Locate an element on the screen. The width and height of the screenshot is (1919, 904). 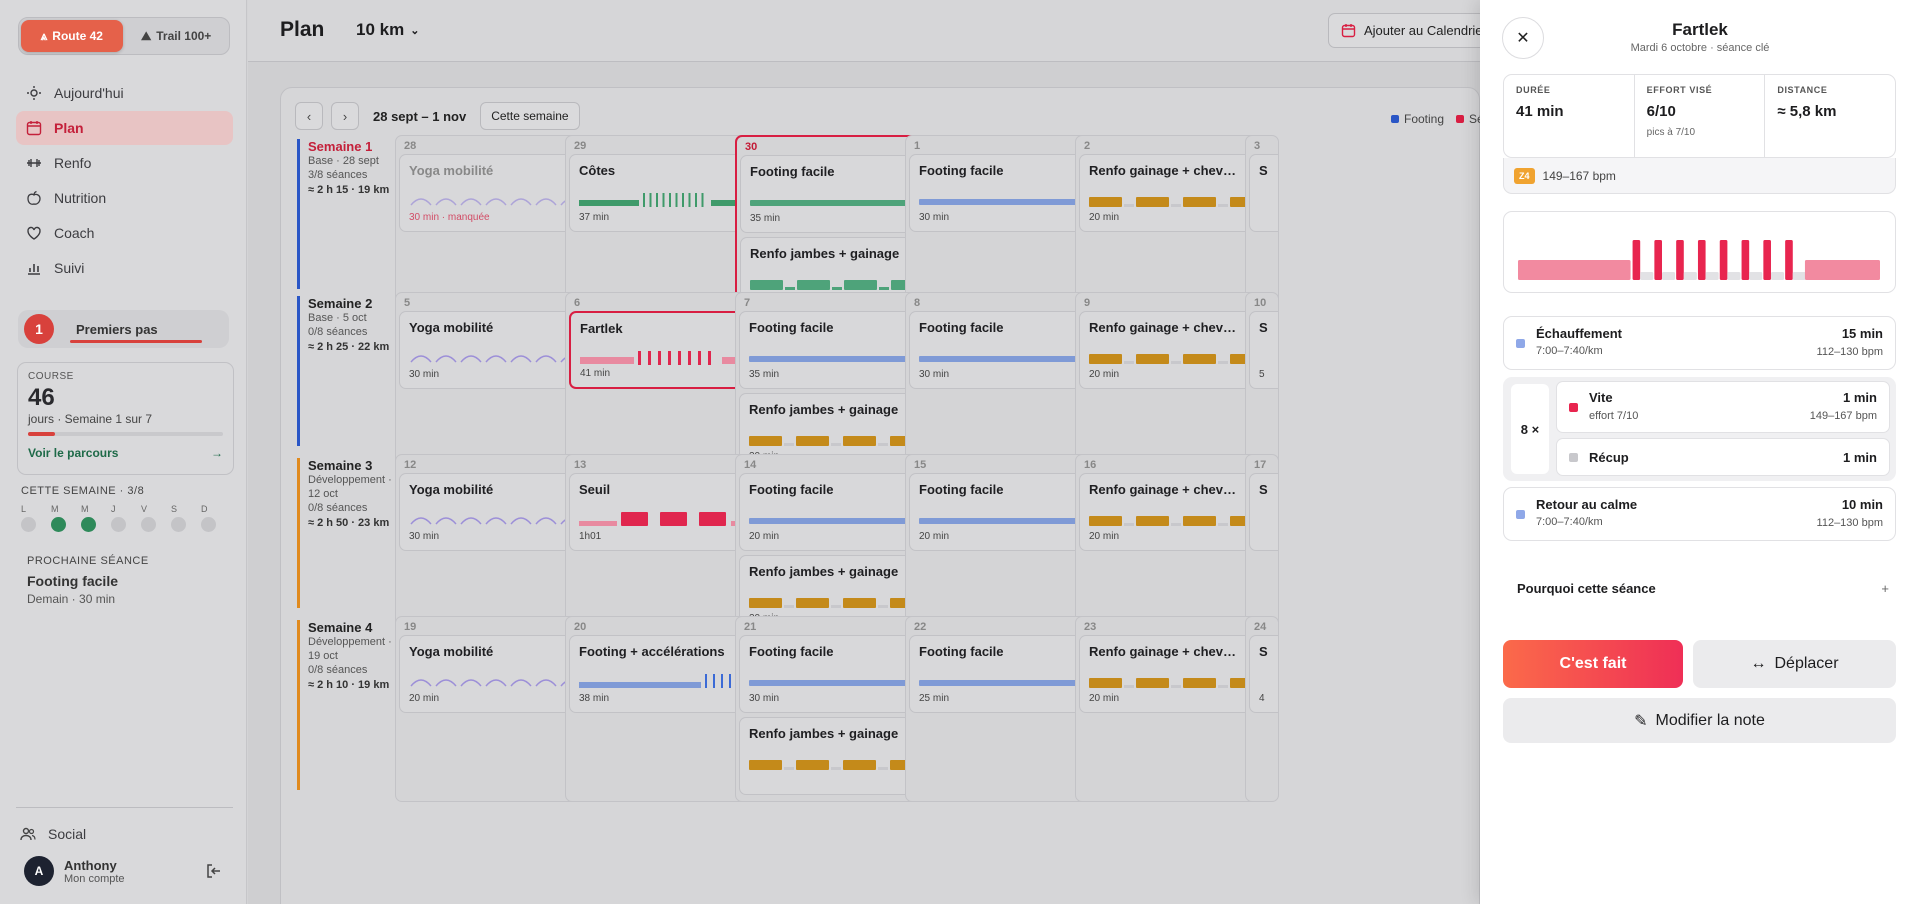
session-card: Footing + accélérations438 min is located at coordinates (666, 674).